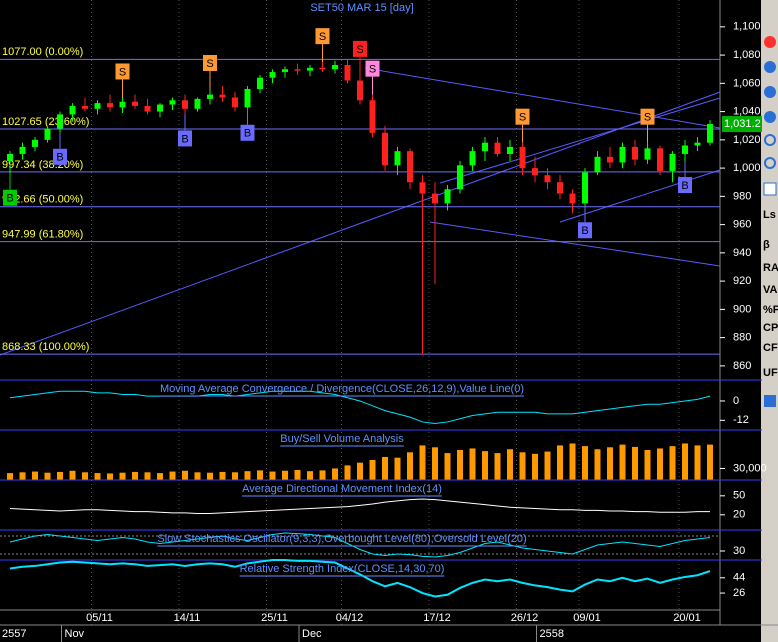 Image resolution: width=778 pixels, height=642 pixels. What do you see at coordinates (742, 309) in the screenshot?
I see `y-tick-label: 900` at bounding box center [742, 309].